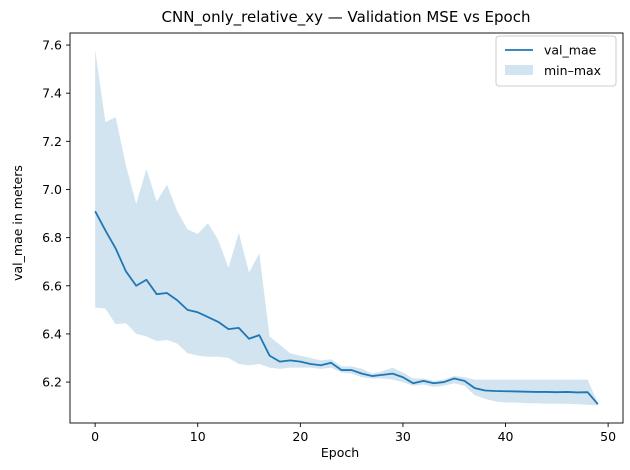  Describe the element at coordinates (300, 436) in the screenshot. I see `x-tick-label: 20` at that location.